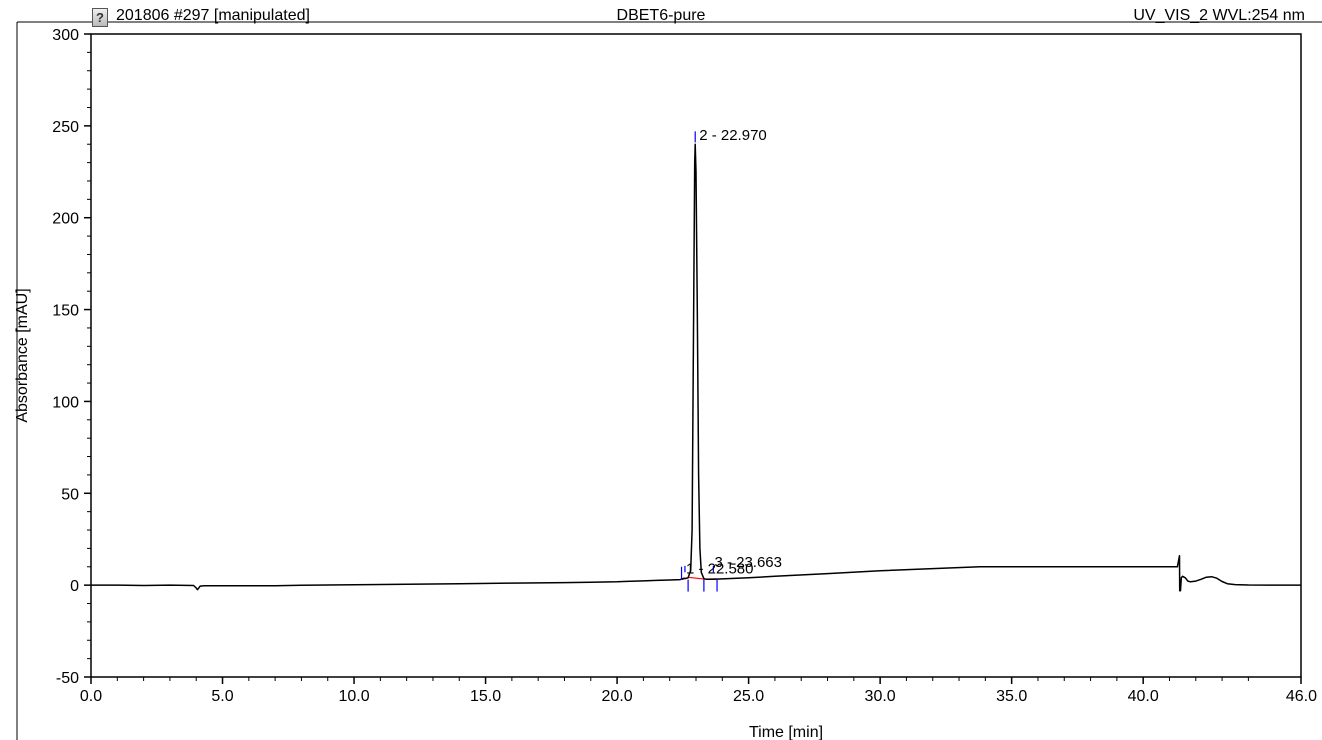  Describe the element at coordinates (748, 696) in the screenshot. I see `x-tick-label: 25.0` at that location.